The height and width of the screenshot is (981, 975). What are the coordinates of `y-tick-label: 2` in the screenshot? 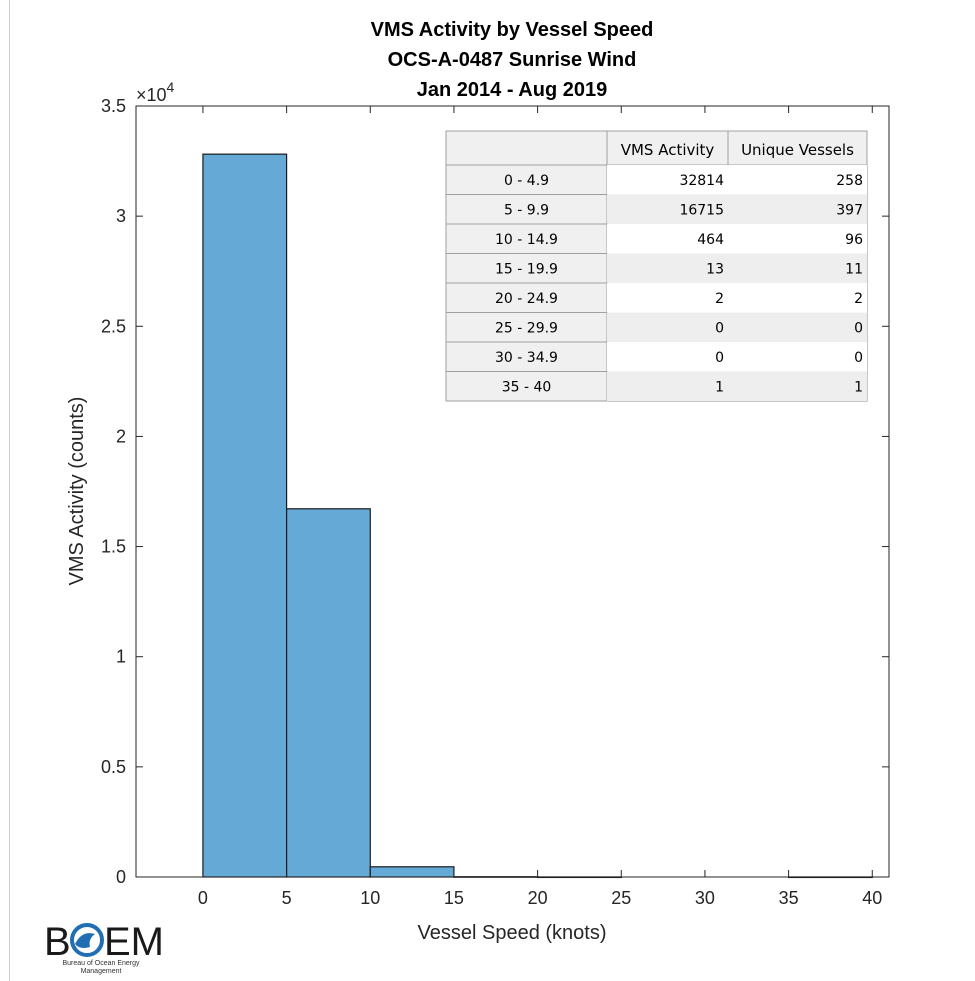 It's located at (121, 436).